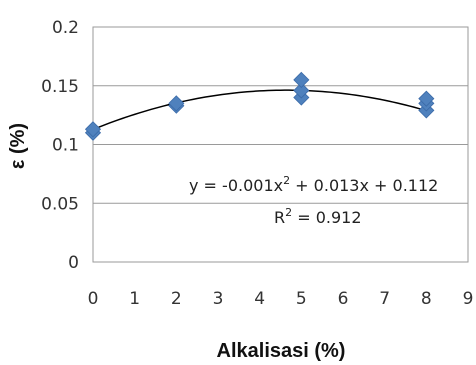 This screenshot has width=476, height=365. What do you see at coordinates (281, 351) in the screenshot?
I see `x-axis-label: Alkalisasi (%)` at bounding box center [281, 351].